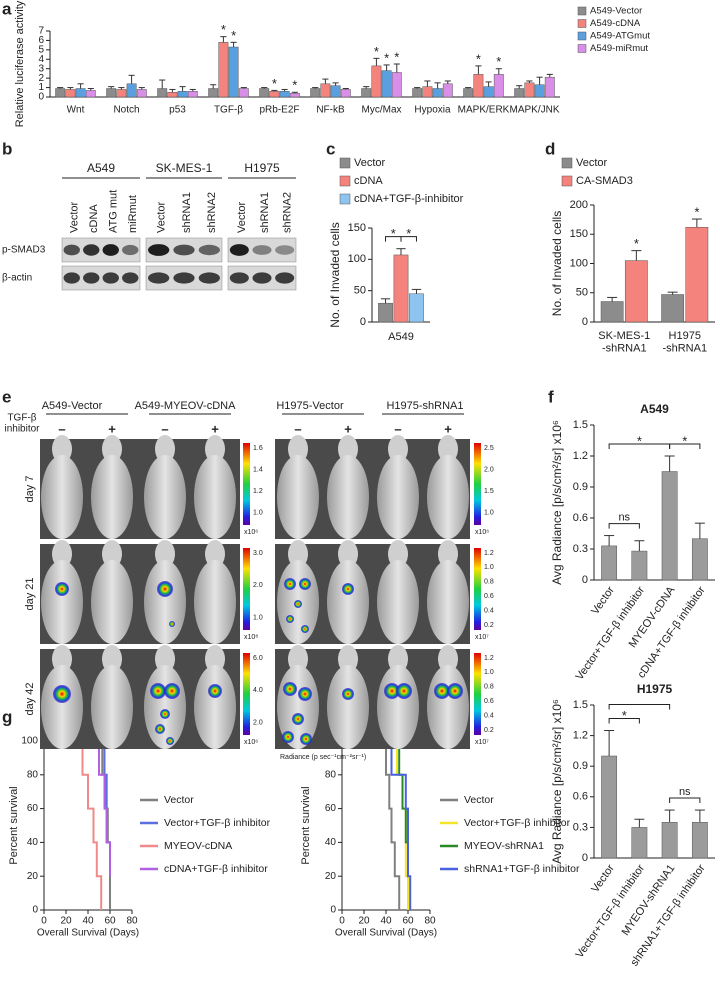  Describe the element at coordinates (603, 878) in the screenshot. I see `x-tick-label: Vector` at that location.